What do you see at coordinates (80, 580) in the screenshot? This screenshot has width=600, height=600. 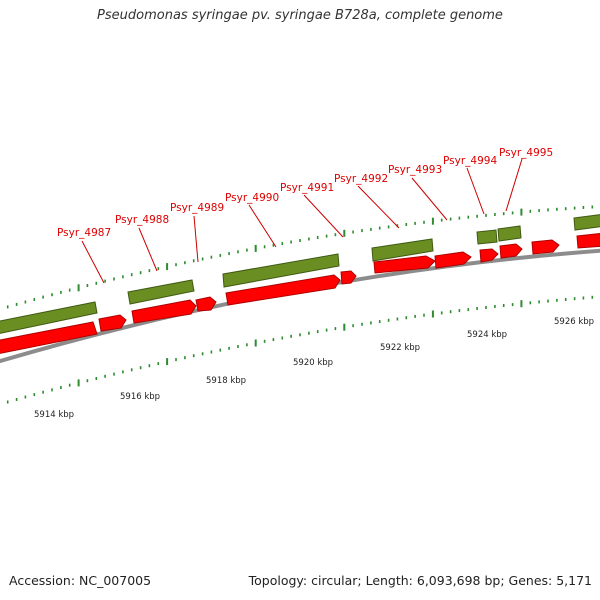 I see `accession-text: Accession: NC_007005` at bounding box center [80, 580].